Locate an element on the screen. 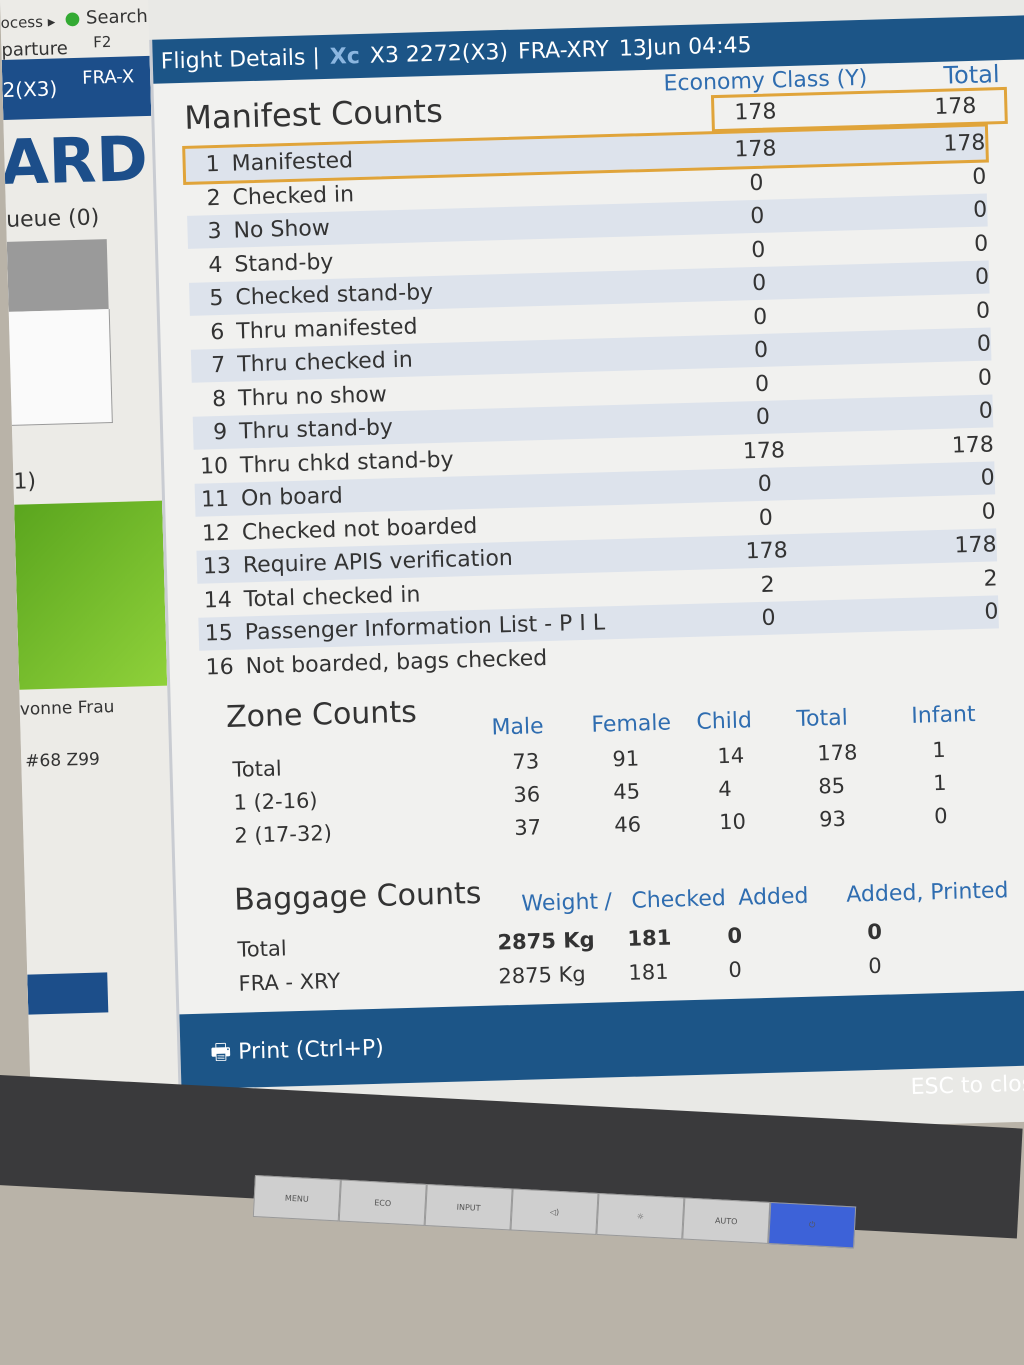 The height and width of the screenshot is (1365, 1024). zone-value: 14 is located at coordinates (731, 756).